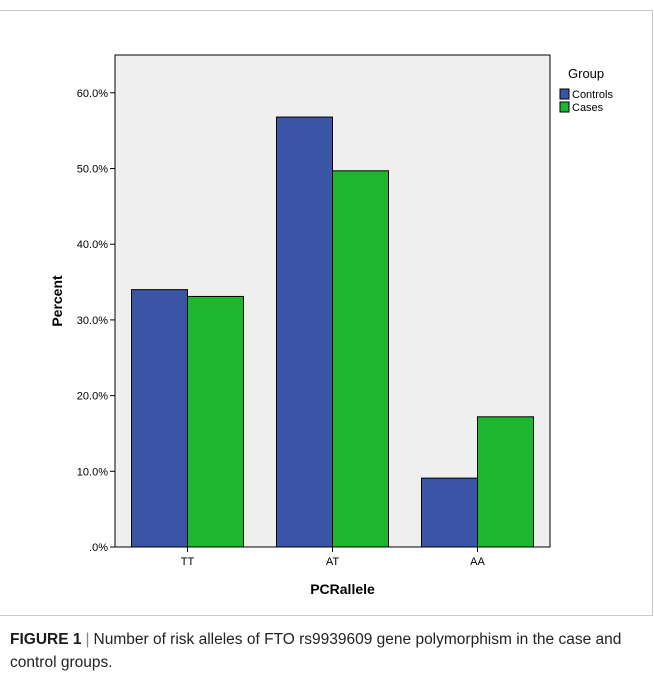 This screenshot has width=654, height=685. I want to click on bar-cases-aa, so click(505, 482).